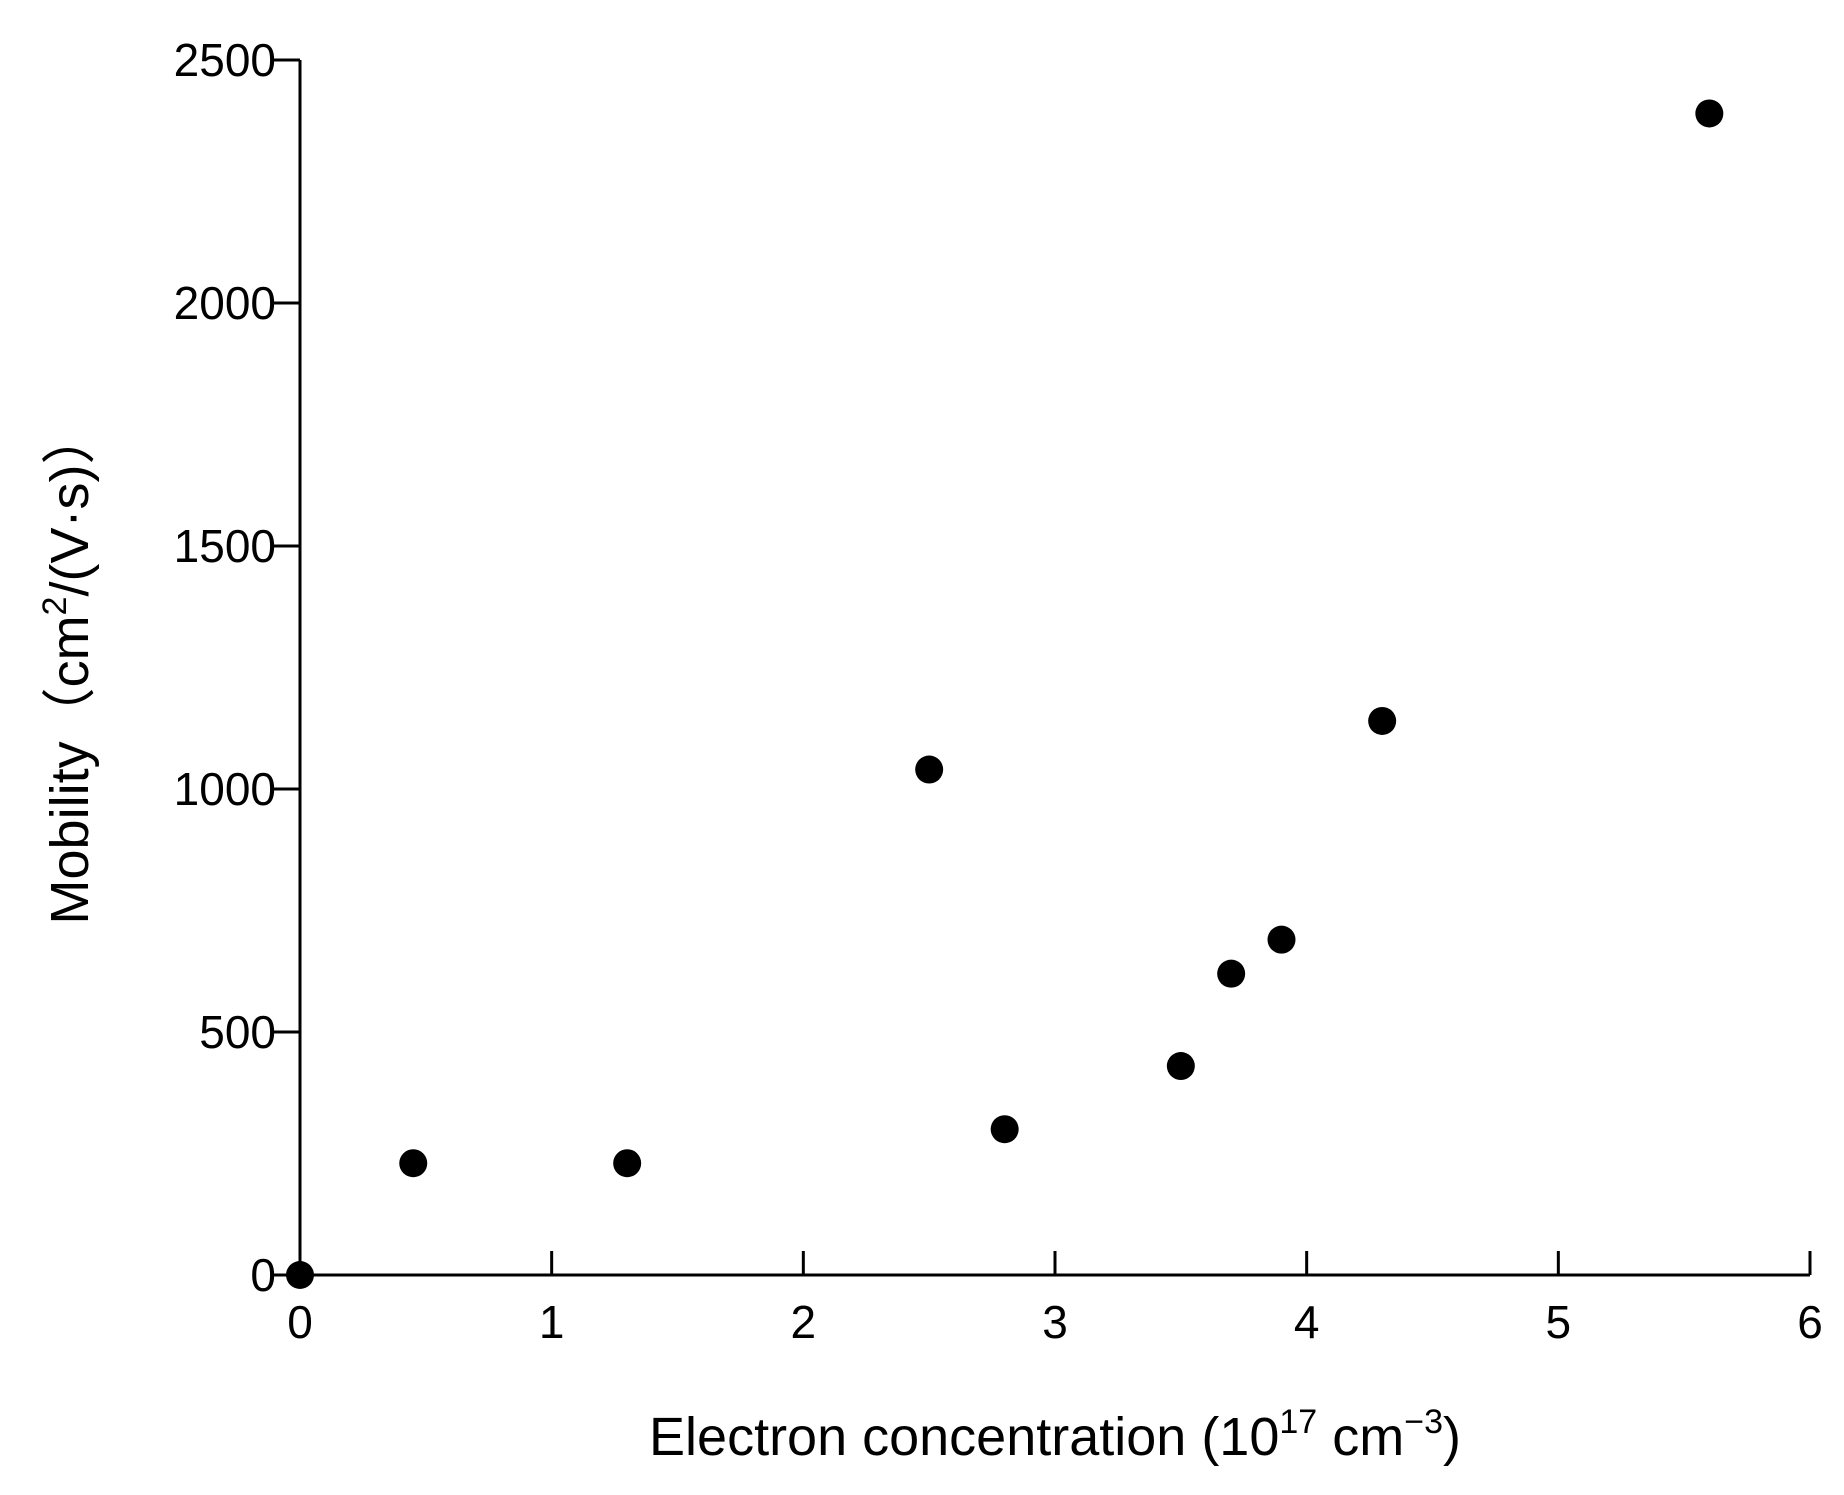 The width and height of the screenshot is (1844, 1495). What do you see at coordinates (225, 789) in the screenshot?
I see `y-tick-label: 1000` at bounding box center [225, 789].